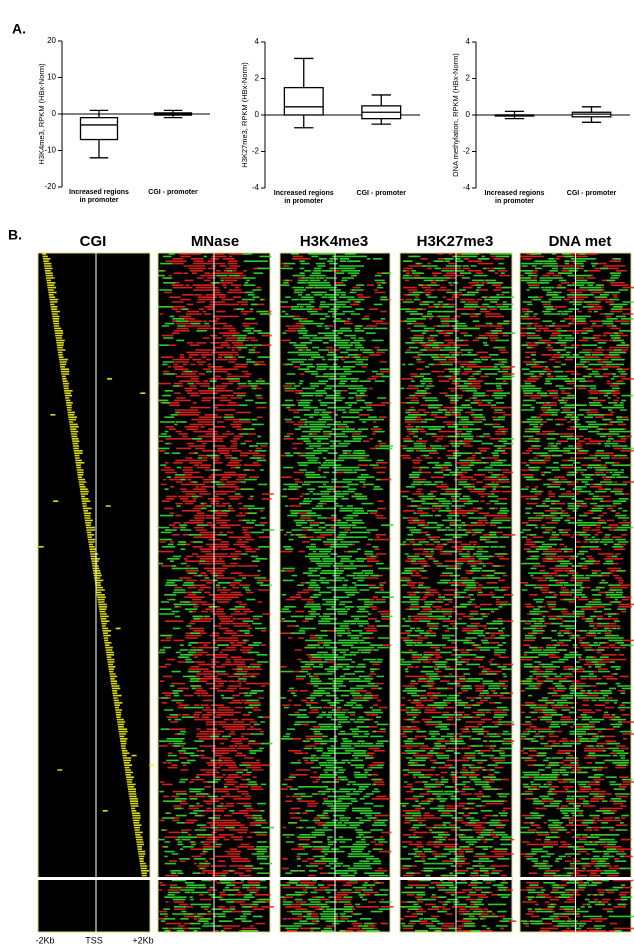 The width and height of the screenshot is (634, 951). What do you see at coordinates (455, 241) in the screenshot?
I see `heatmap-title: H3K27me3` at bounding box center [455, 241].